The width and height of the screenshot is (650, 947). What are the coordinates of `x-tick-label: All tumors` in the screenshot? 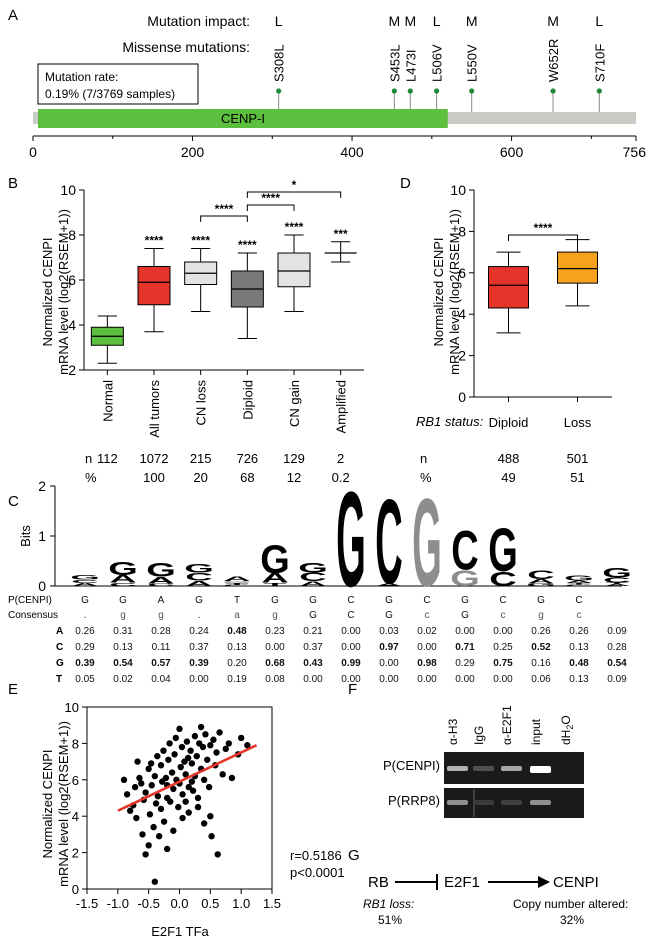 It's located at (154, 409).